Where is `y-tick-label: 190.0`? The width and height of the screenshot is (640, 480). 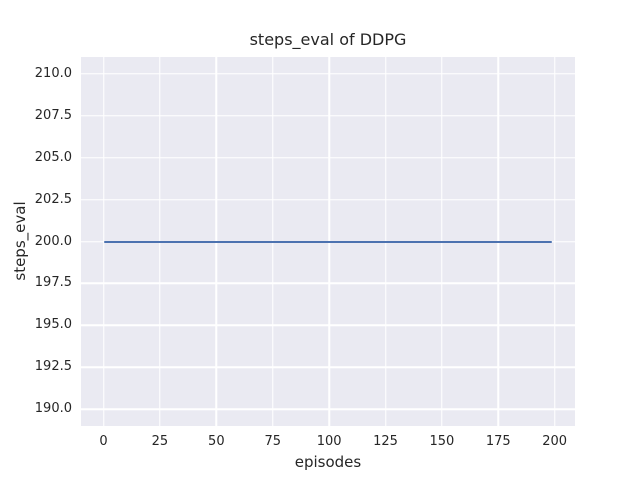 y-tick-label: 190.0 is located at coordinates (53, 409).